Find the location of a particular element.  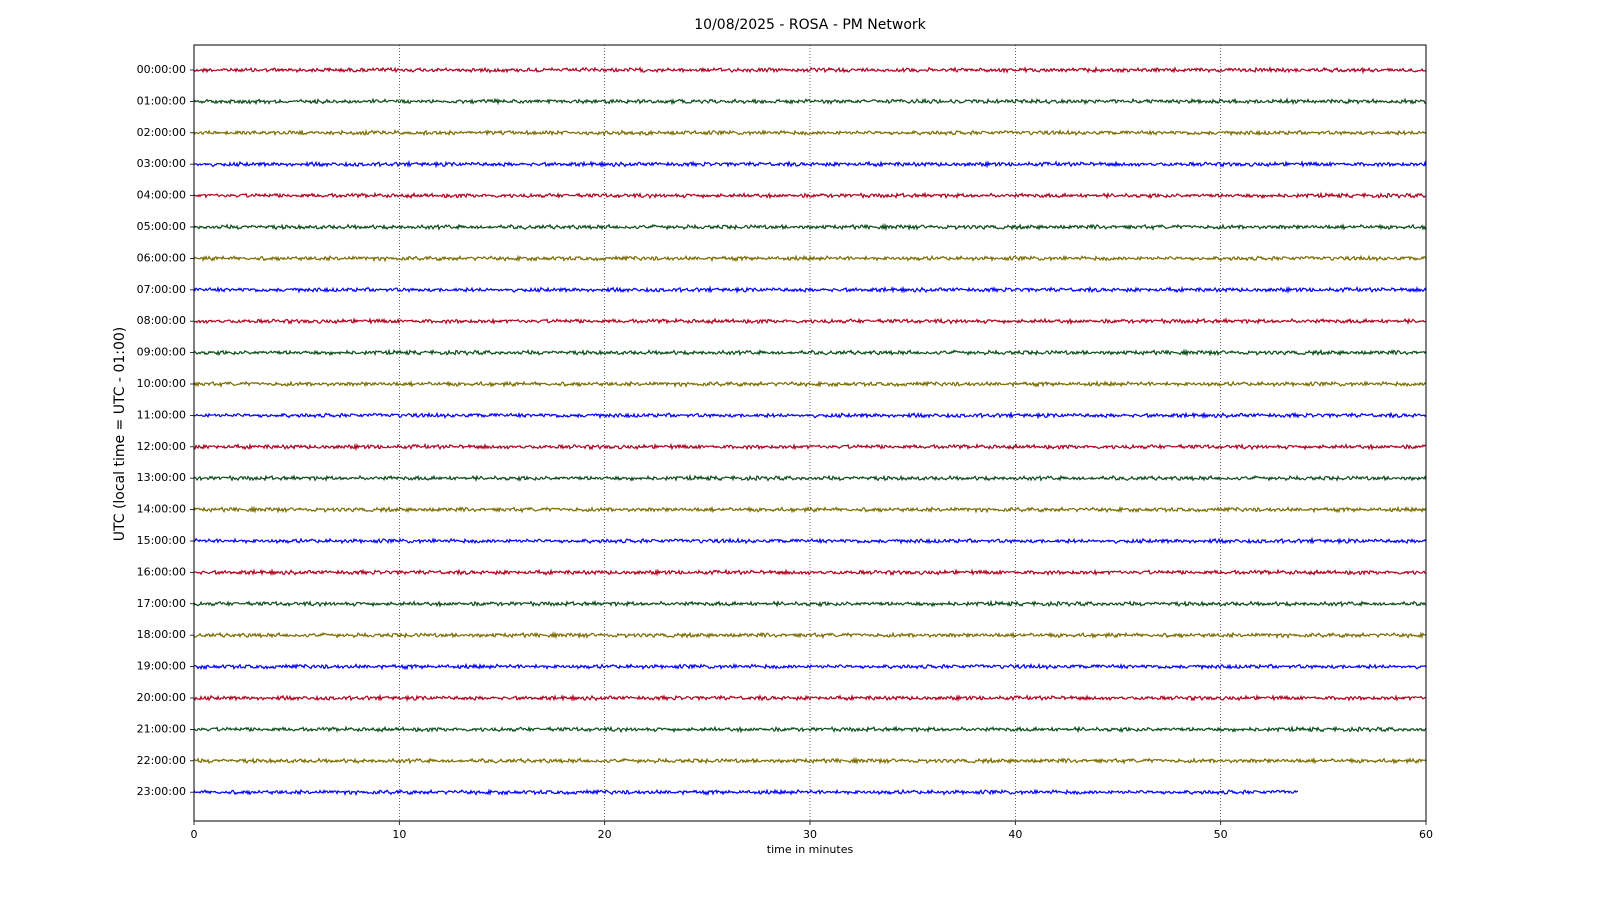

y-tick-label: 05:00:00 is located at coordinates (161, 226).